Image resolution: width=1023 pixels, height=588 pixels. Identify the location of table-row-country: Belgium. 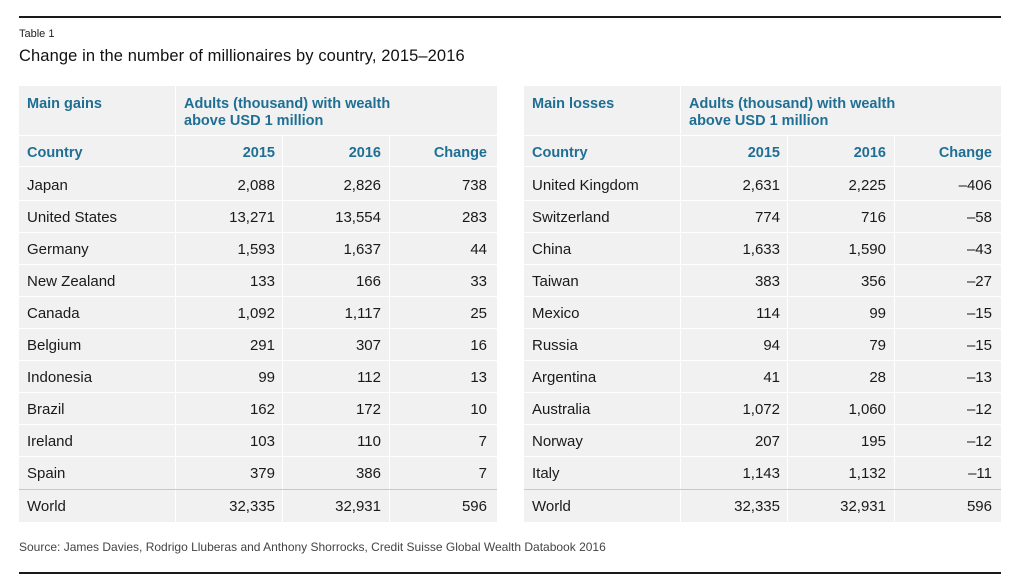
(54, 345).